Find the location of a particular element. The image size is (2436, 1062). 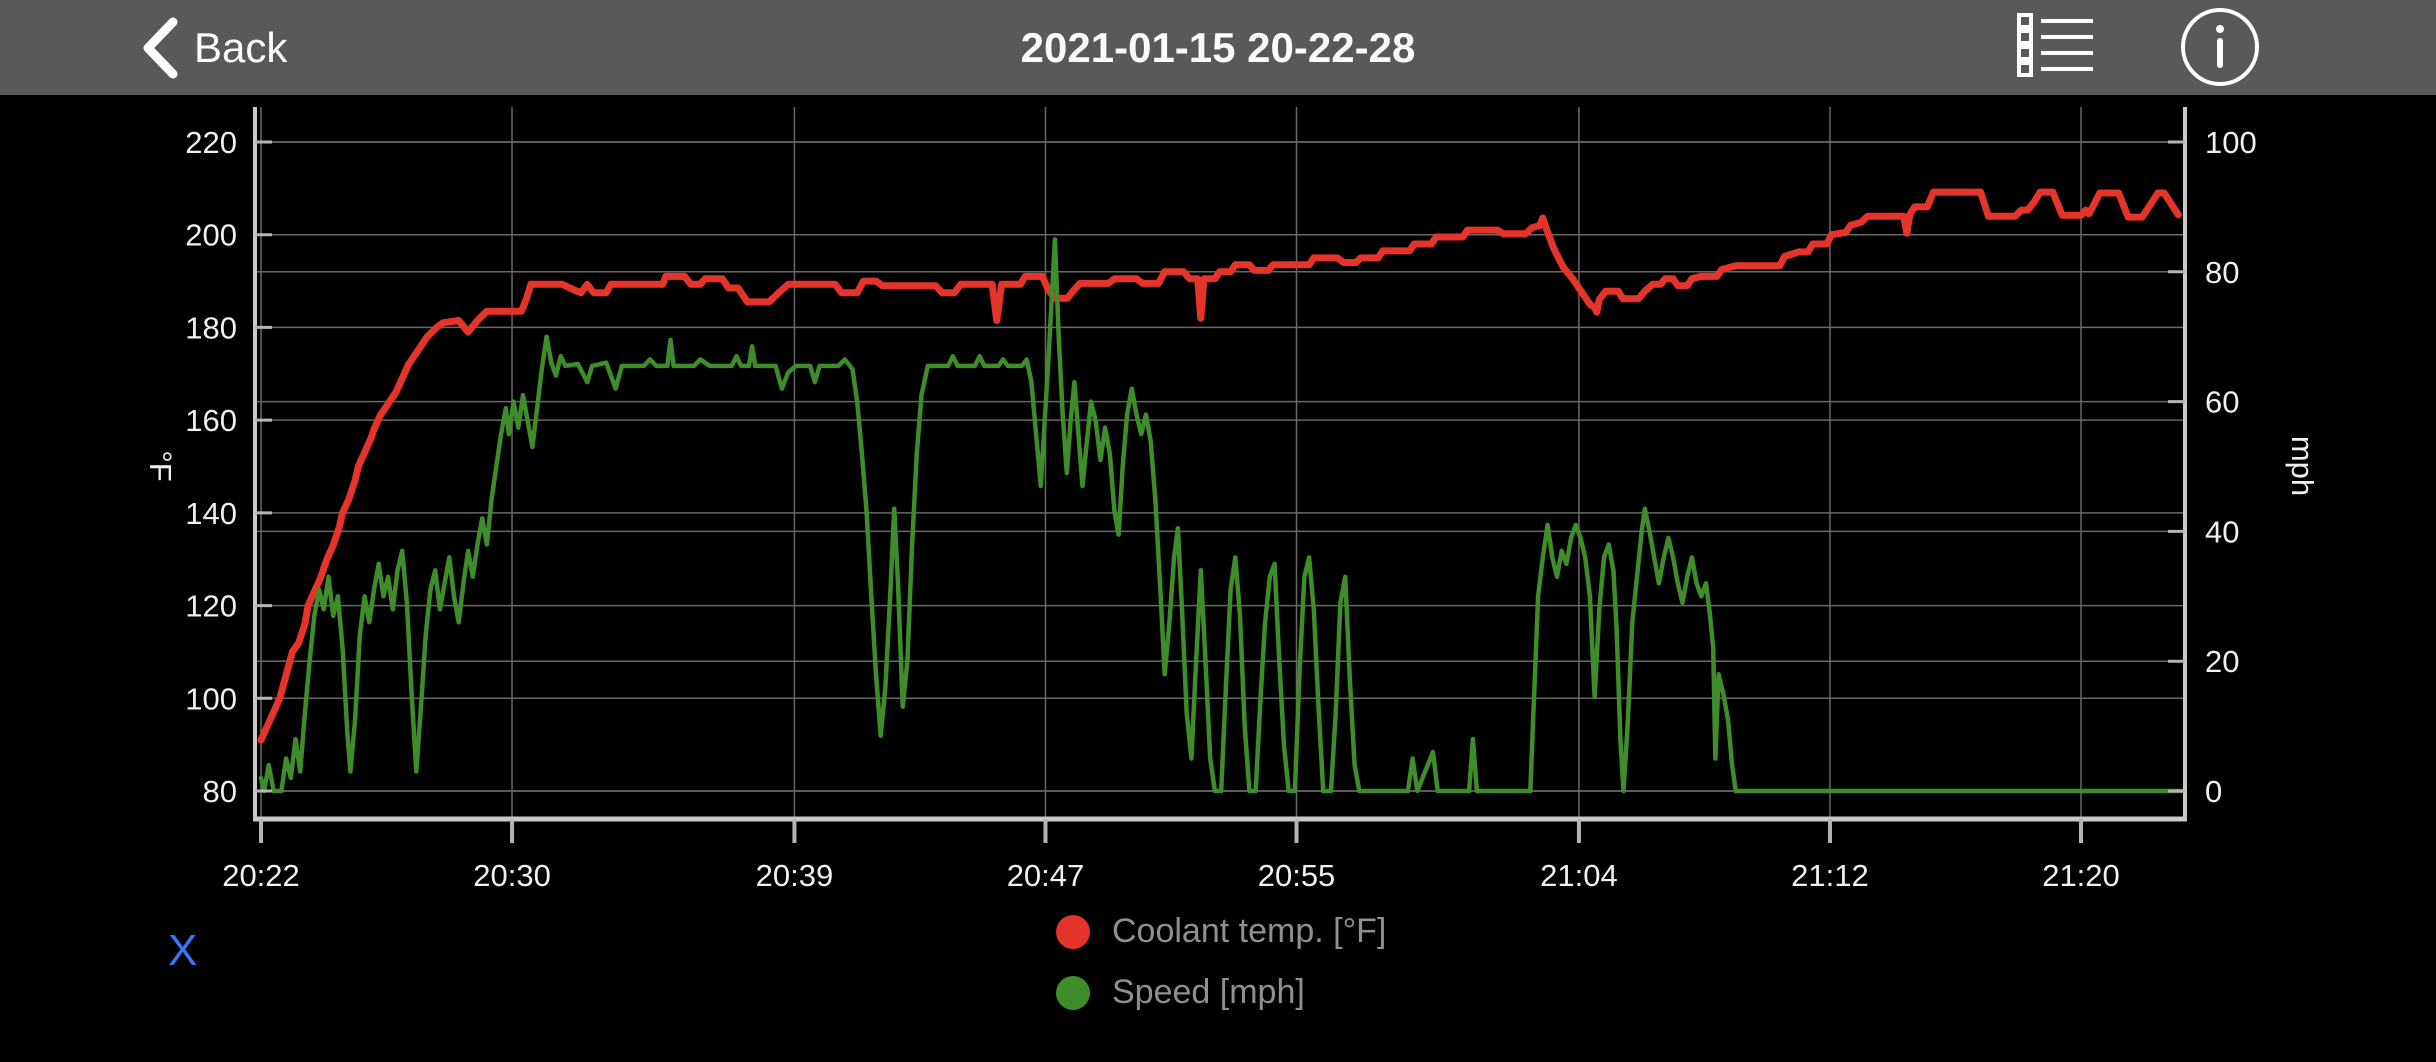

legend-item-coolant: Coolant temp. [°F] is located at coordinates (1221, 931).